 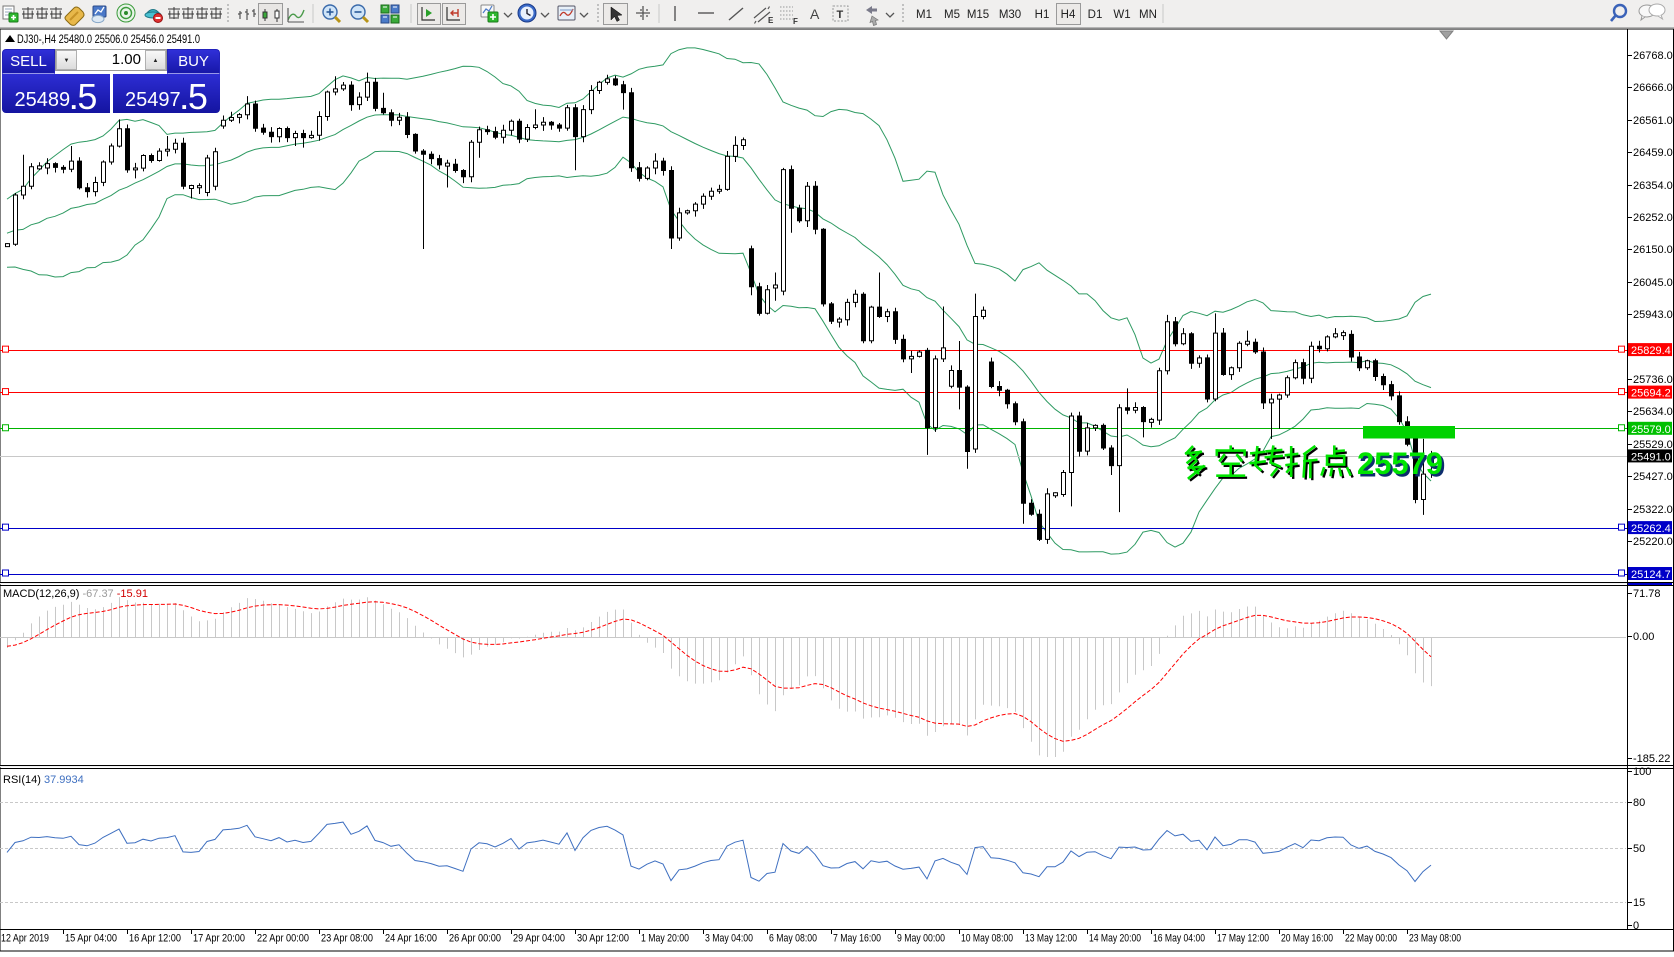 I want to click on svg-text: 25322.0, so click(x=1653, y=510).